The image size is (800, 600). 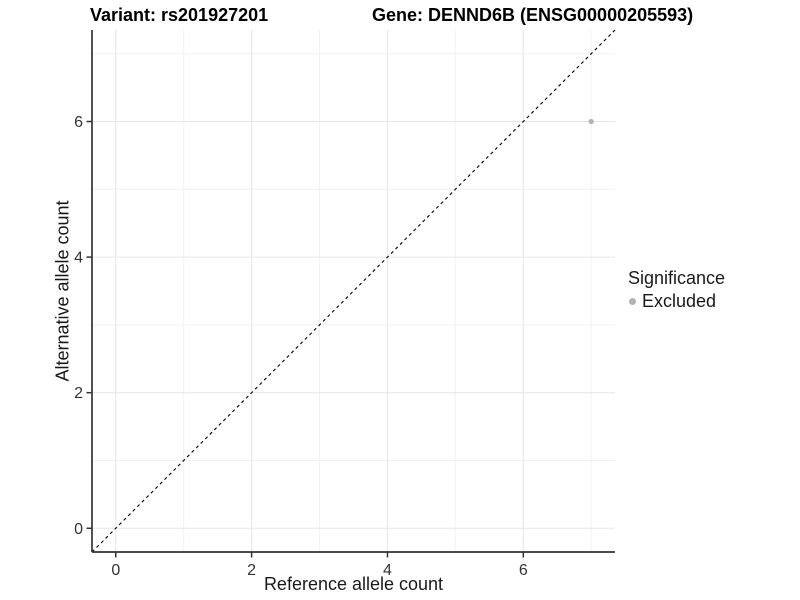 I want to click on legend-item-label: Excluded, so click(x=679, y=301).